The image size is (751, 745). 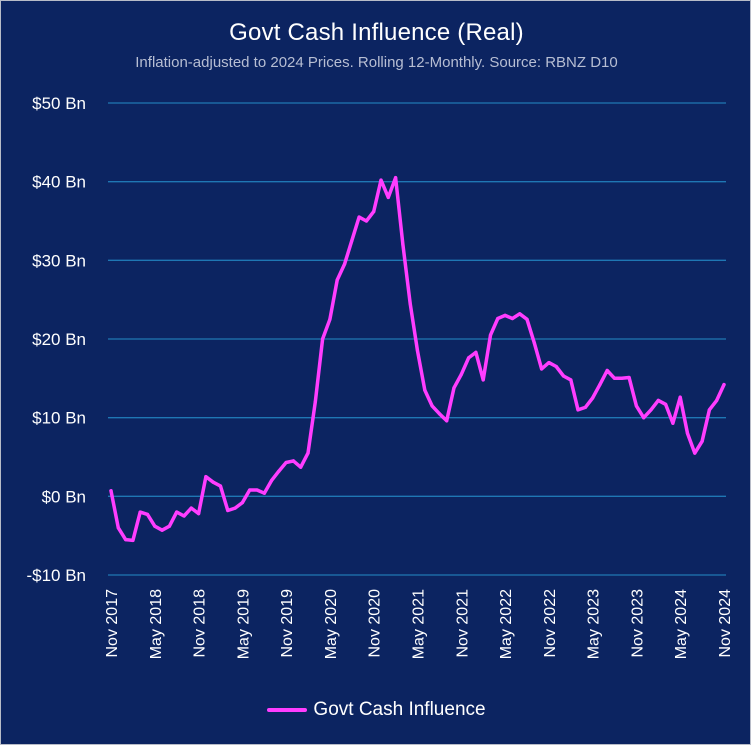 I want to click on x-tick-label: May 2021, so click(x=419, y=624).